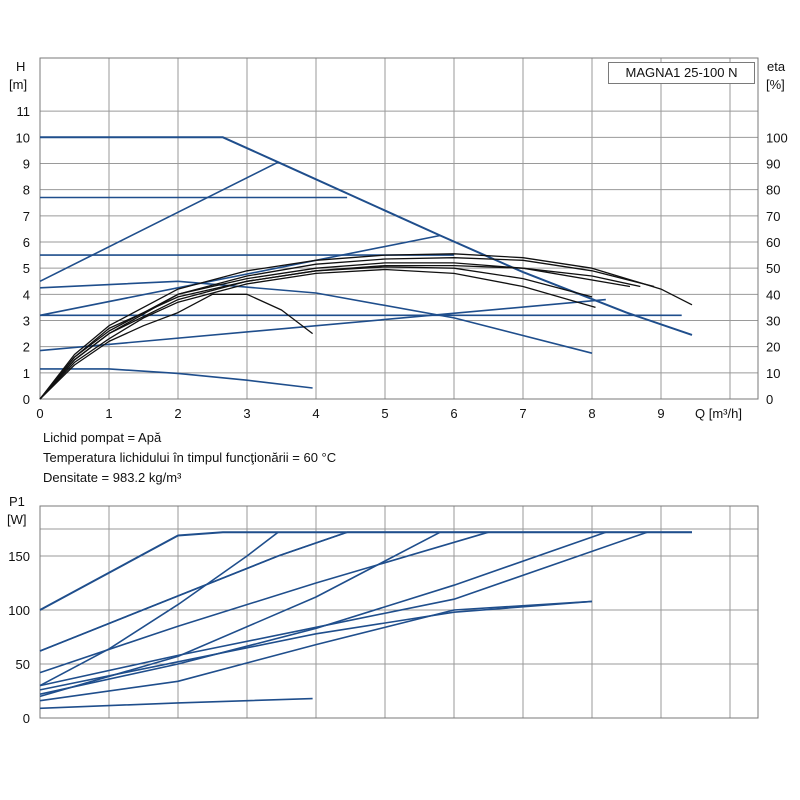  What do you see at coordinates (19, 556) in the screenshot?
I see `power-y-tick: 150` at bounding box center [19, 556].